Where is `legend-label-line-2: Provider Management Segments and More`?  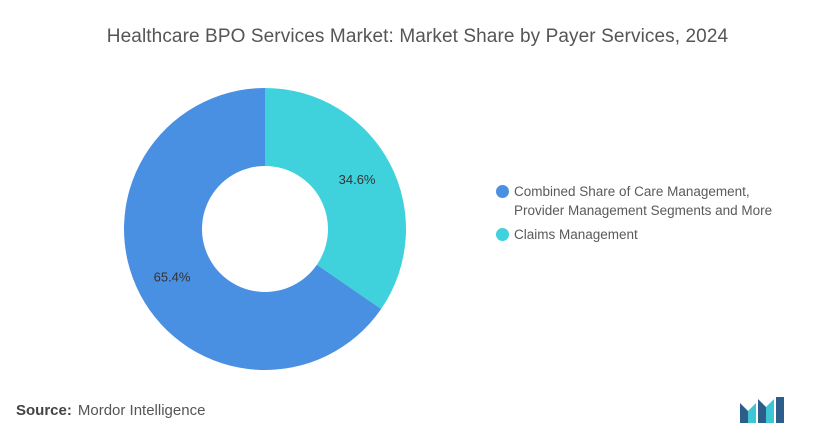 legend-label-line-2: Provider Management Segments and More is located at coordinates (643, 210).